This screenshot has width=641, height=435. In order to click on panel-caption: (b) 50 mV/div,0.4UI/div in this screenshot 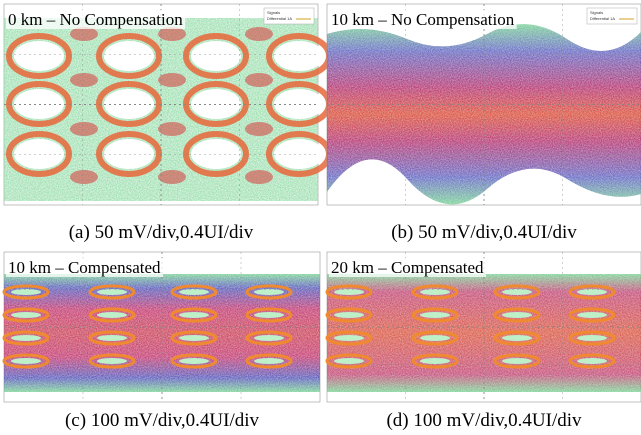, I will do `click(484, 232)`.